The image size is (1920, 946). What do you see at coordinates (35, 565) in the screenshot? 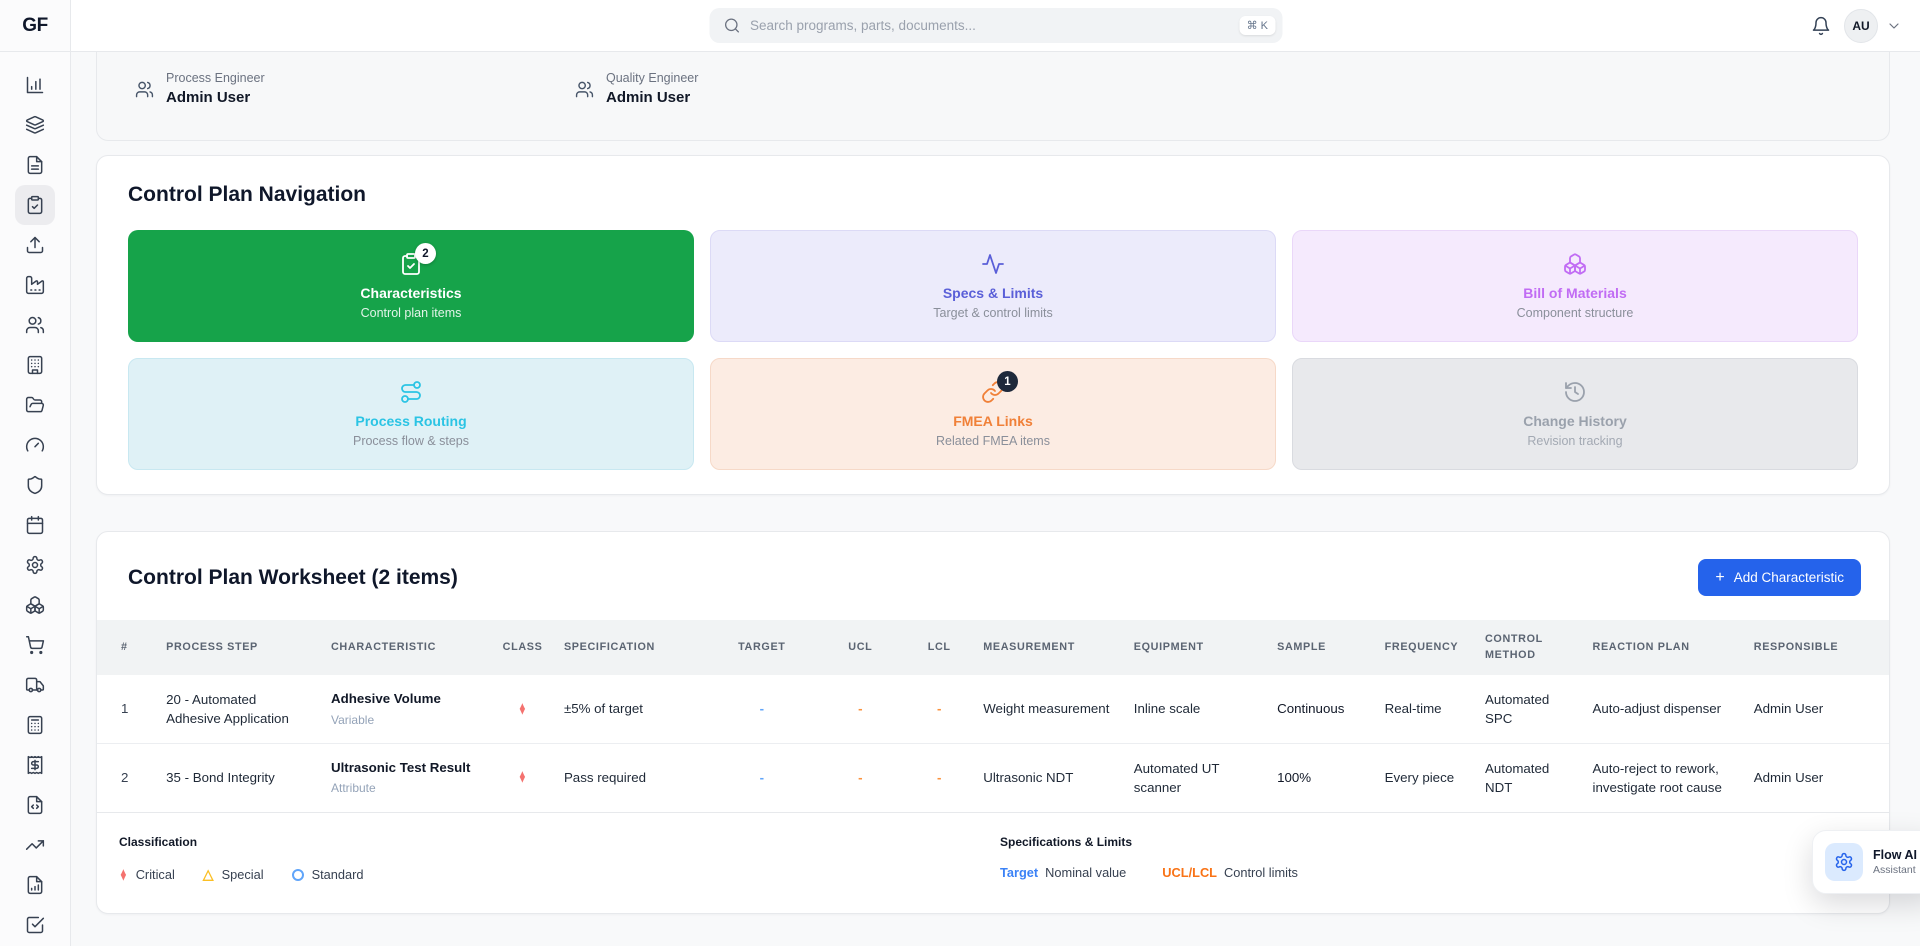
I see `sidebar-item-settings` at bounding box center [35, 565].